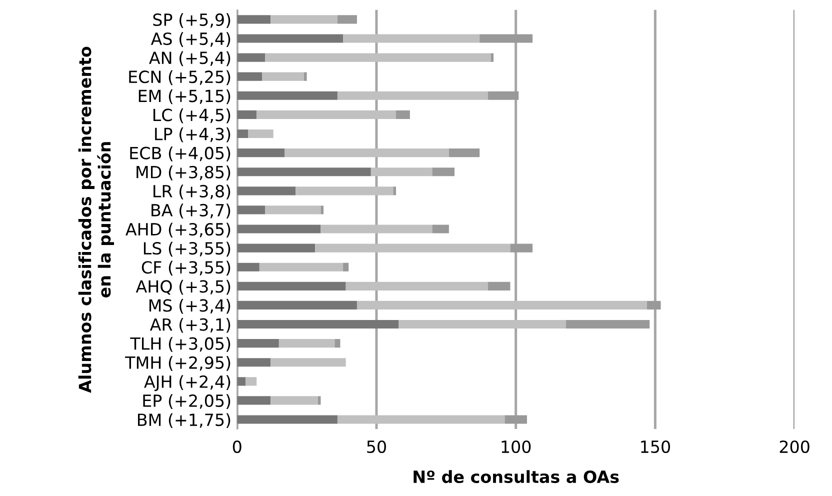 This screenshot has width=832, height=496. Describe the element at coordinates (187, 249) in the screenshot. I see `y-tick-label: LS (+3,55)` at that location.